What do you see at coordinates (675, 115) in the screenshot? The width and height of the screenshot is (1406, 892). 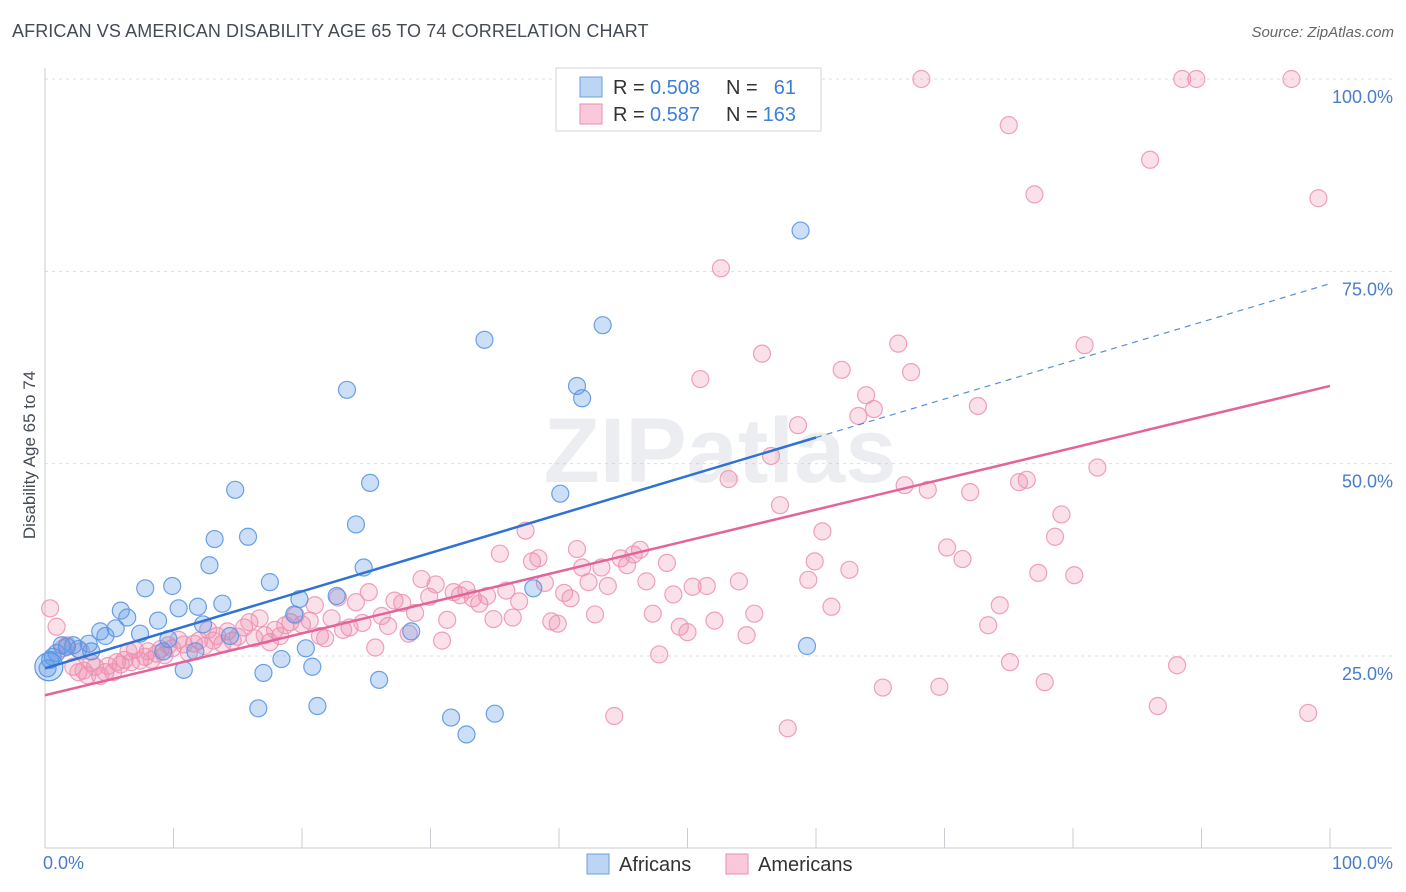 I see `legend-r-value-americans: 0.587` at bounding box center [675, 115].